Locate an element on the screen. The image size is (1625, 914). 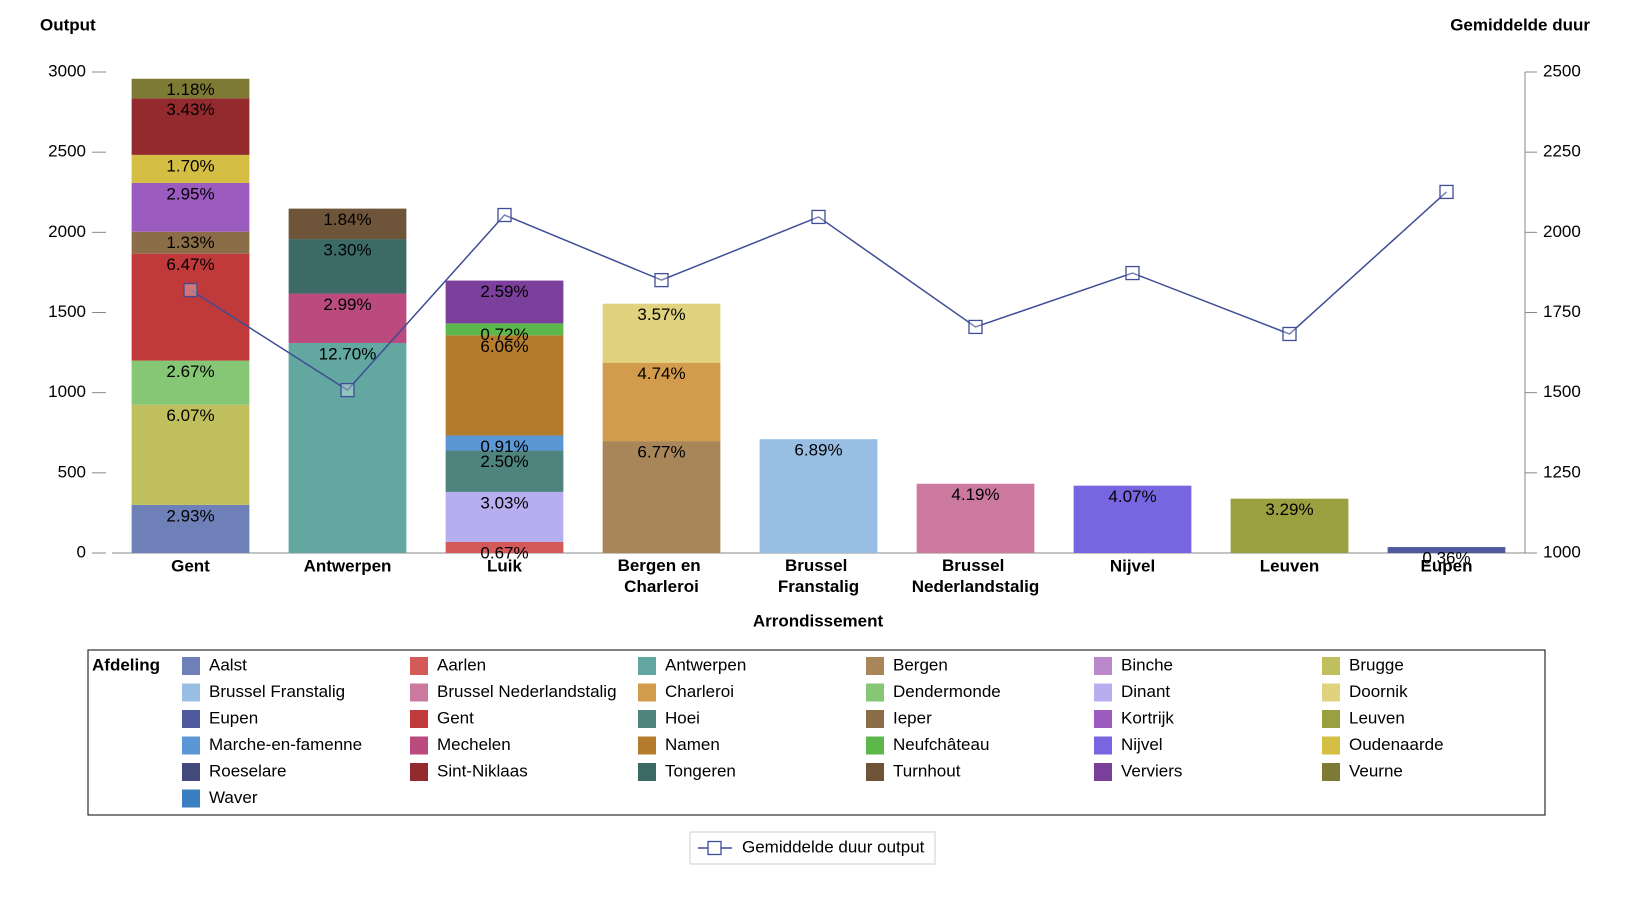
data-label: 12.70% is located at coordinates (348, 353).